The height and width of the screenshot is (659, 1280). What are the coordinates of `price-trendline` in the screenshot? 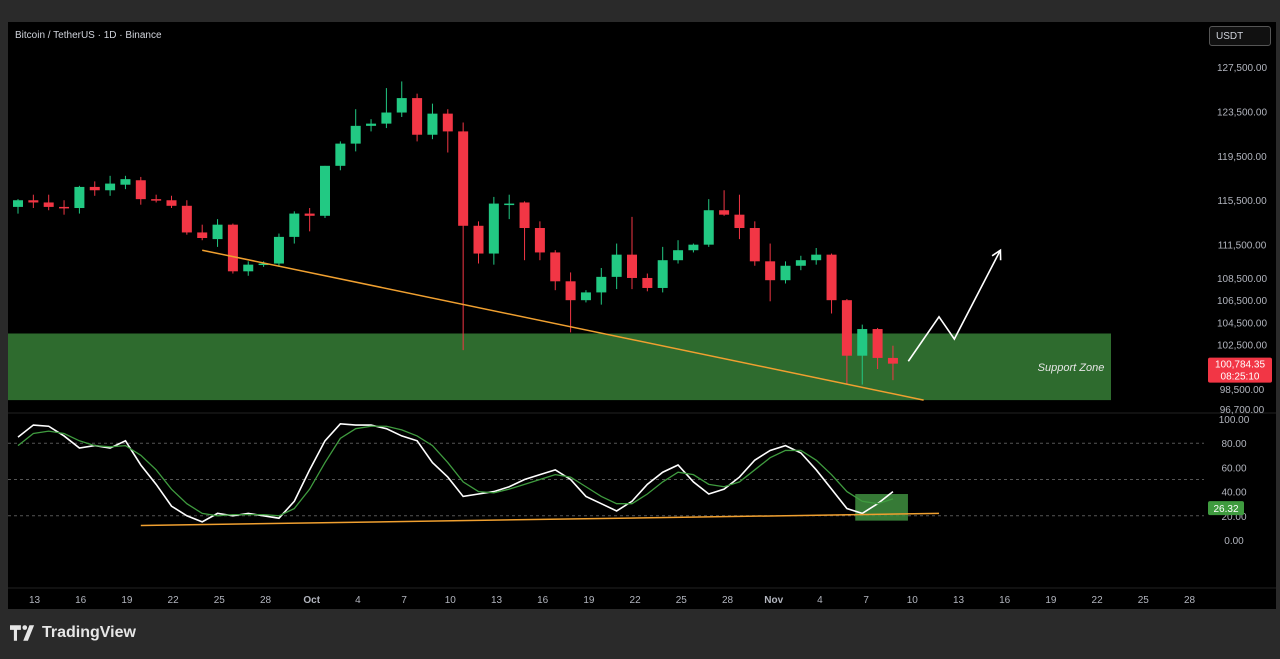 It's located at (563, 325).